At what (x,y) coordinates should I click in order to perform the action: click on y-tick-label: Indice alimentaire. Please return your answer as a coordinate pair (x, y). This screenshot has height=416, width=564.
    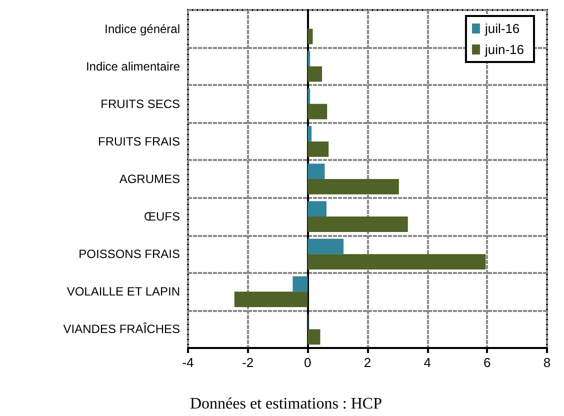
    Looking at the image, I should click on (133, 66).